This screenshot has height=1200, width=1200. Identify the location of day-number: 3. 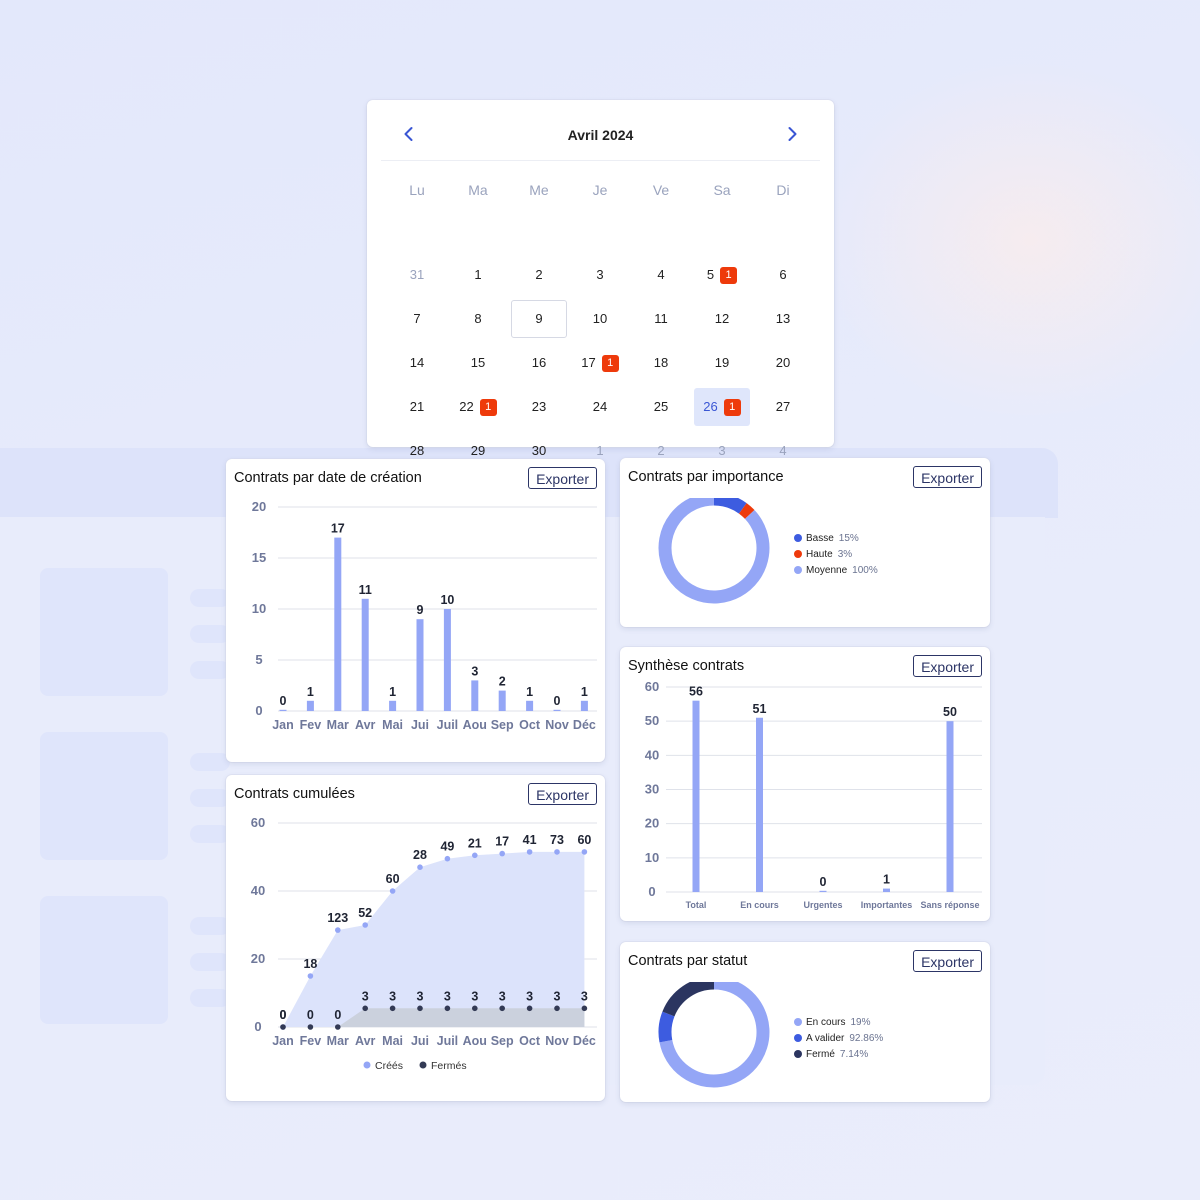
(600, 274).